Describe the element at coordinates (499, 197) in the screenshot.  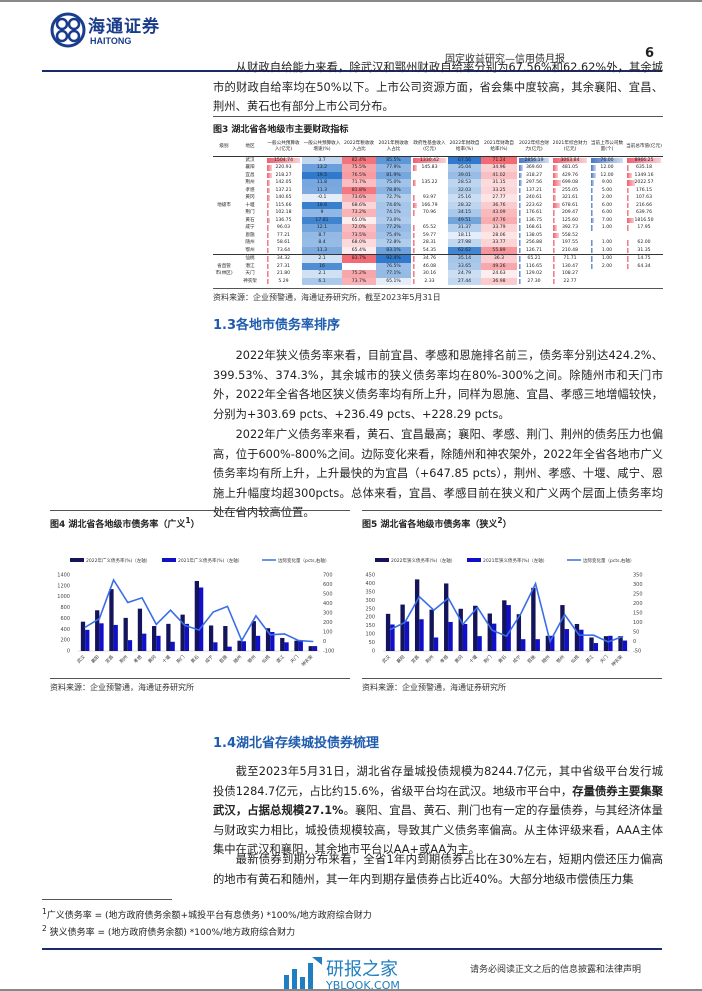
I see `cell-value: 27.77` at that location.